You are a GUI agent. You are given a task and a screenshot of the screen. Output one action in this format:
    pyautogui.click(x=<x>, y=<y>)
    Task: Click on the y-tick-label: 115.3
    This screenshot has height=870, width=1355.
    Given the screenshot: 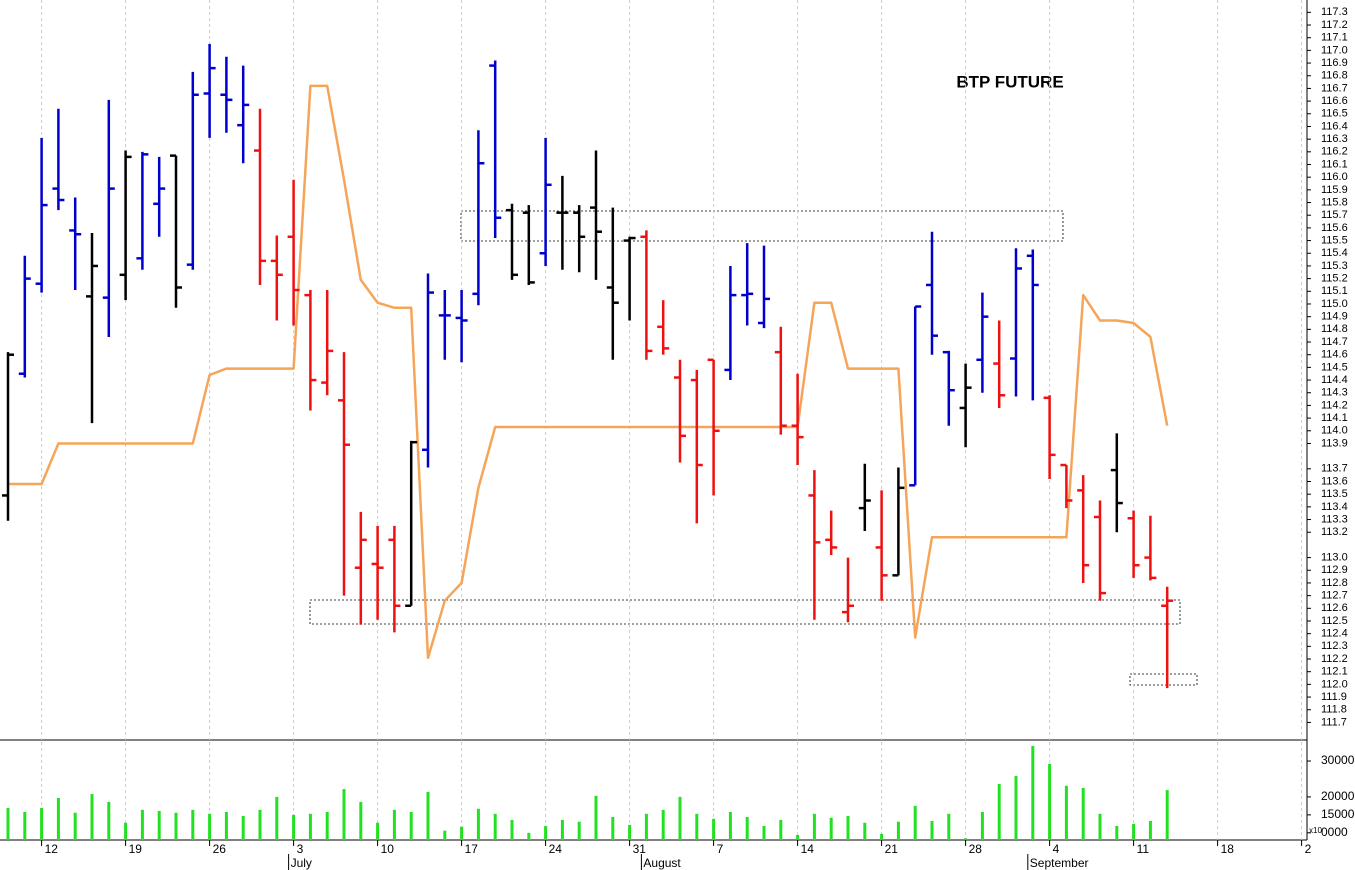 What is the action you would take?
    pyautogui.click(x=1334, y=266)
    